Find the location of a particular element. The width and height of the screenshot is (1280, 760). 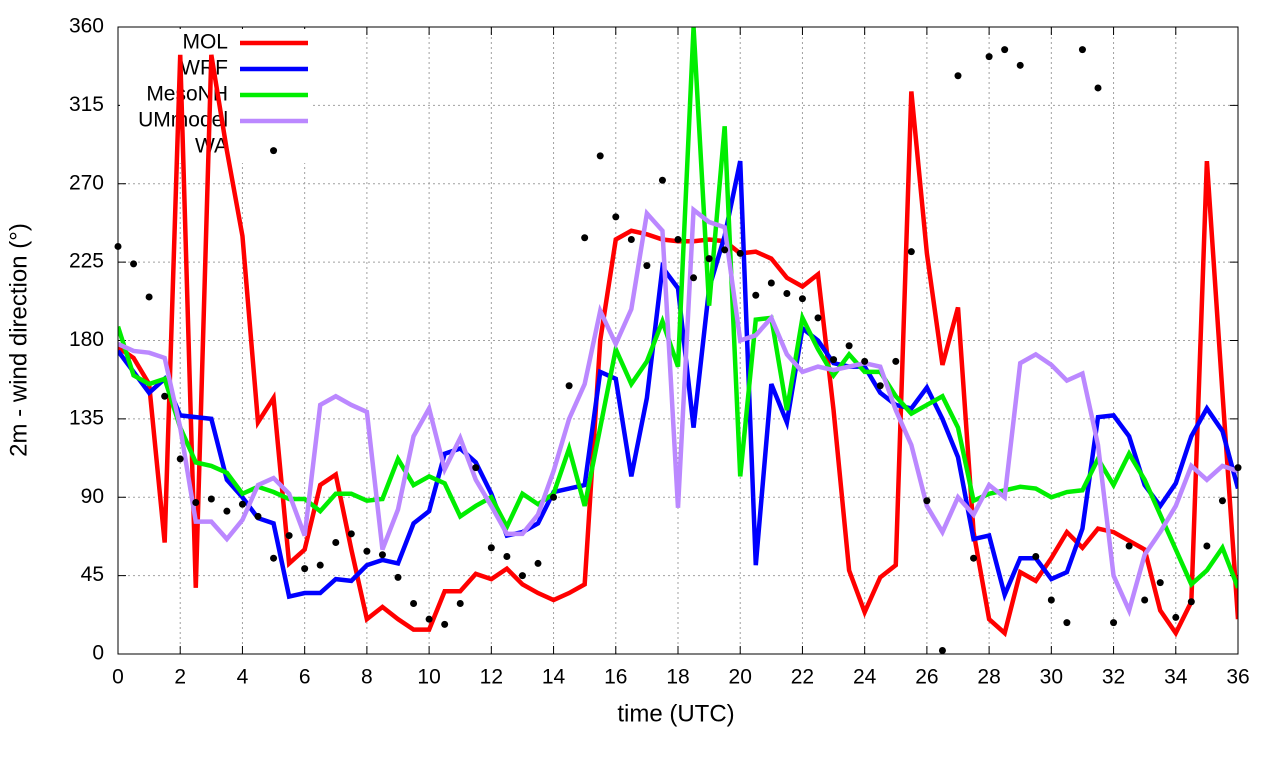

y-tick-label: 90 is located at coordinates (92, 496).